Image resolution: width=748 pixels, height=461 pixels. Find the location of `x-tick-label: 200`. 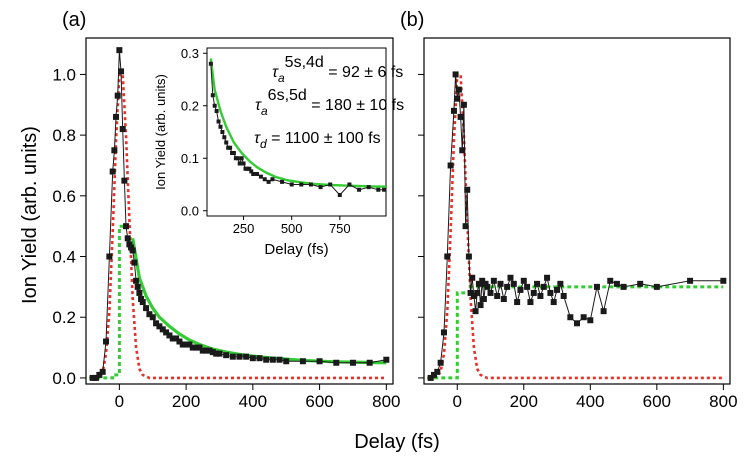

x-tick-label: 200 is located at coordinates (186, 401).